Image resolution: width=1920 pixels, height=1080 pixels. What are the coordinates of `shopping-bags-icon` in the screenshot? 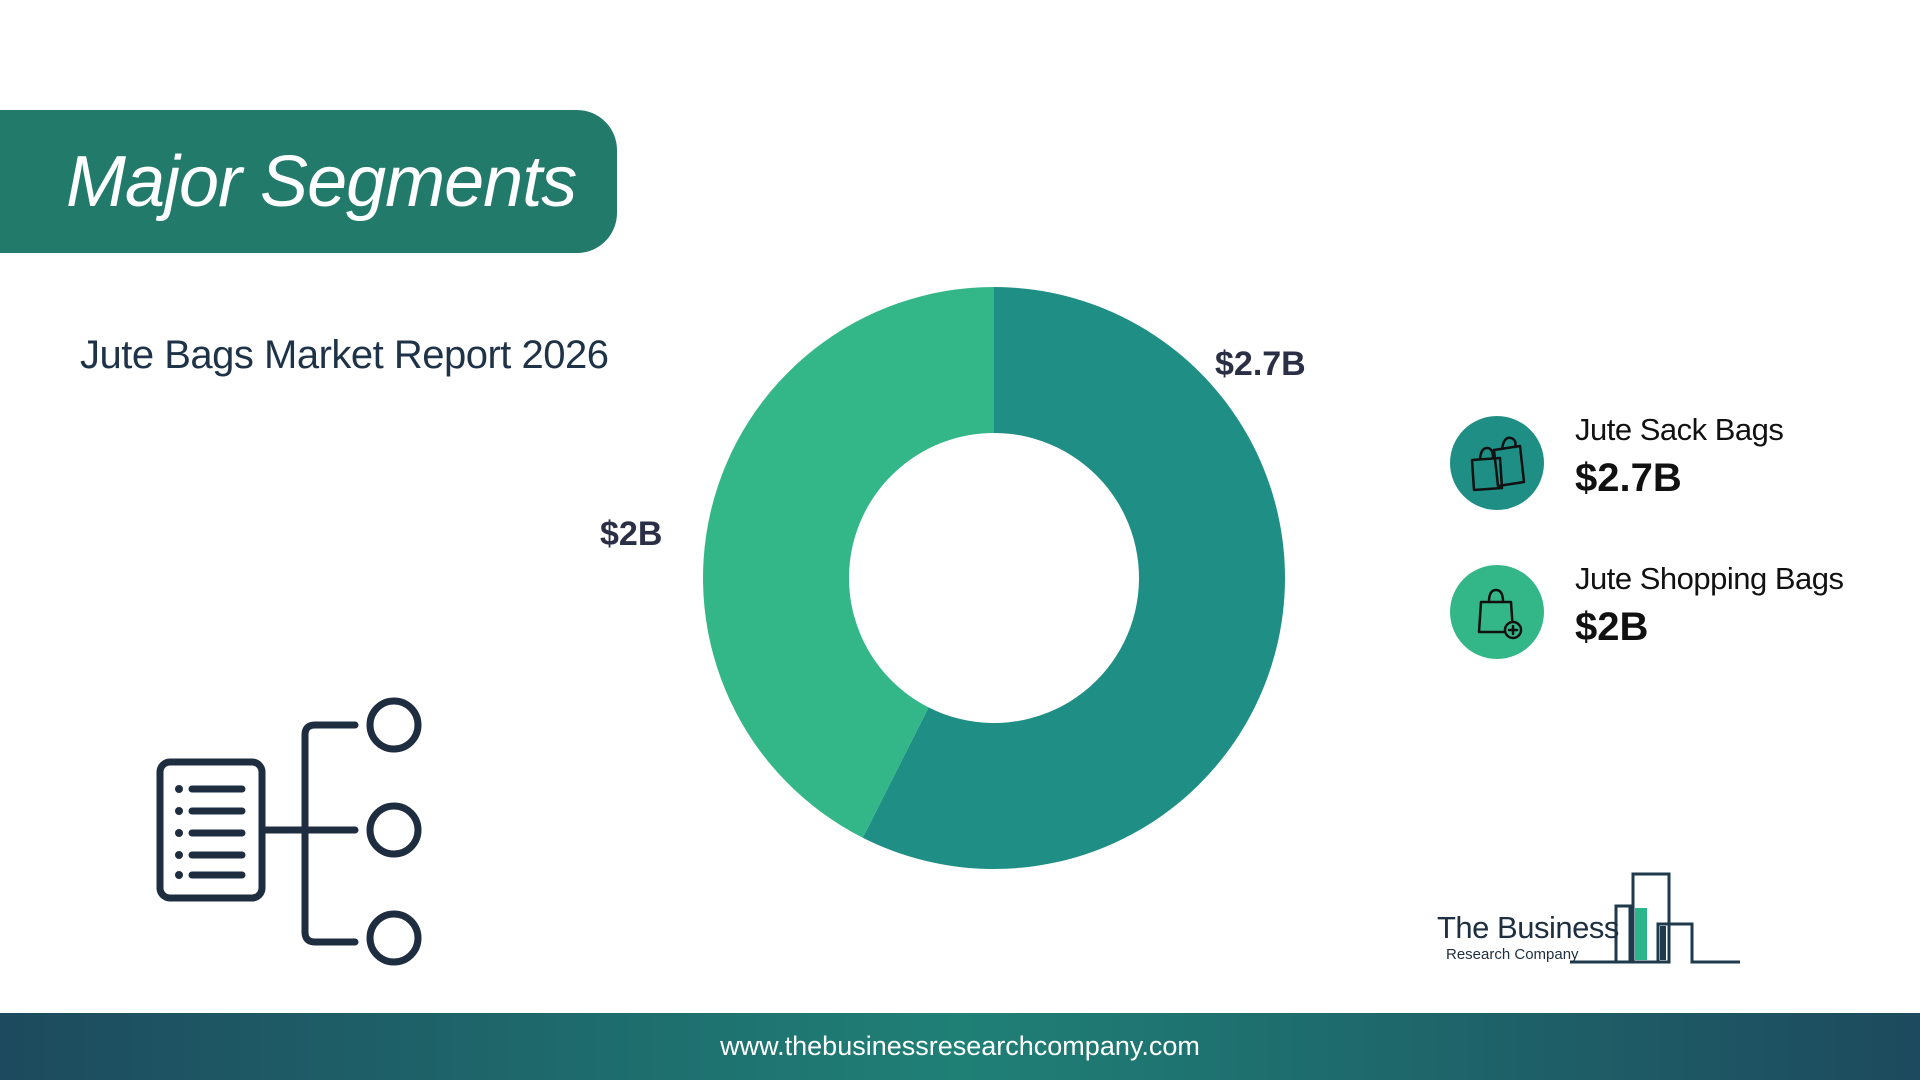 It's located at (1498, 464).